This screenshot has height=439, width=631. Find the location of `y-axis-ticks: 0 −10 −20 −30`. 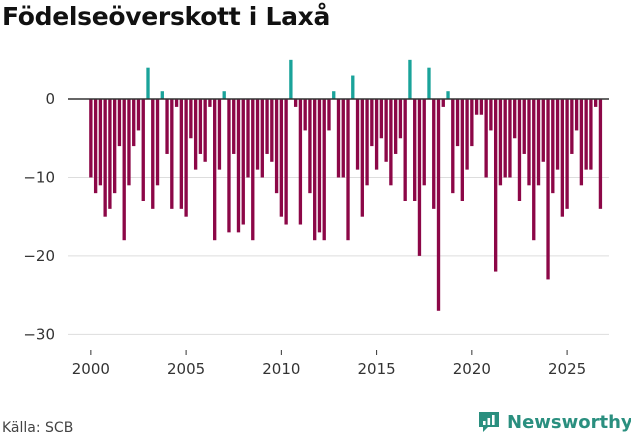

y-axis-ticks: 0 −10 −20 −30 is located at coordinates (39, 216).